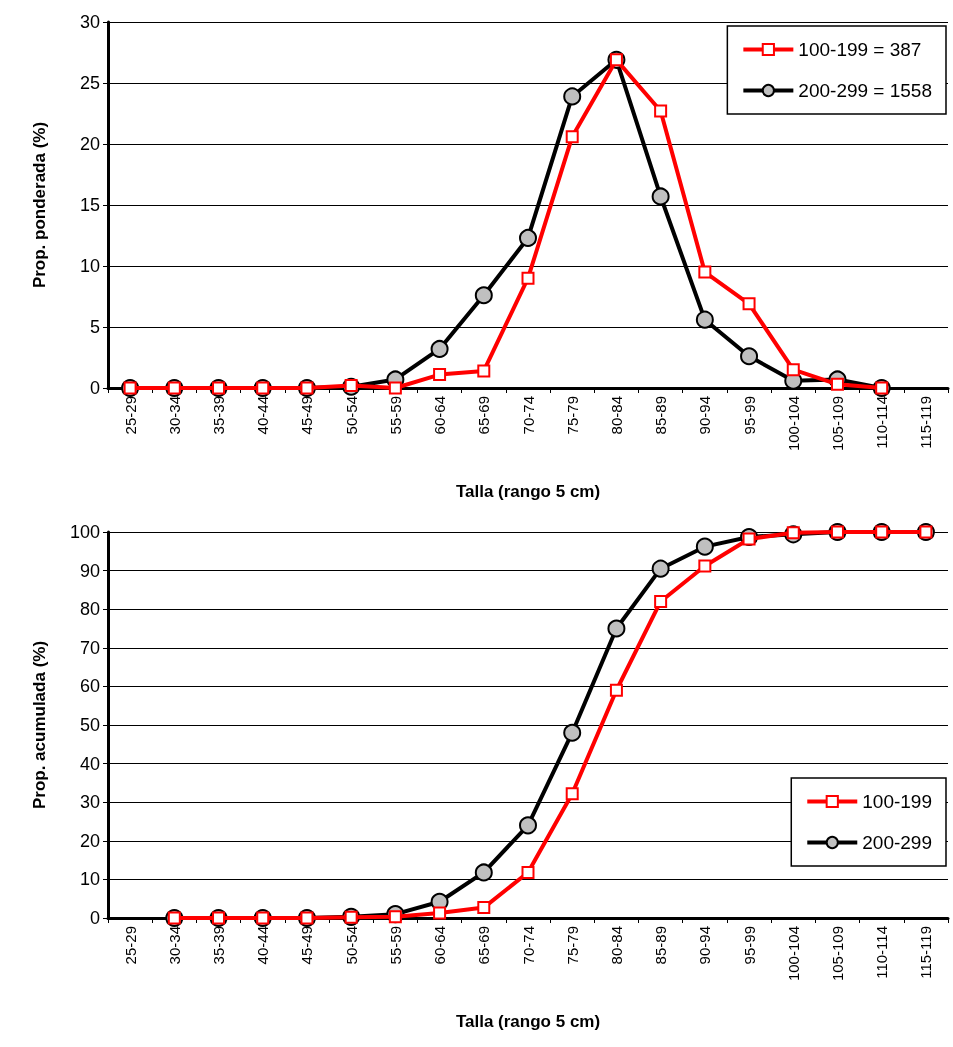  I want to click on y-tick-label: 100, so click(84, 532).